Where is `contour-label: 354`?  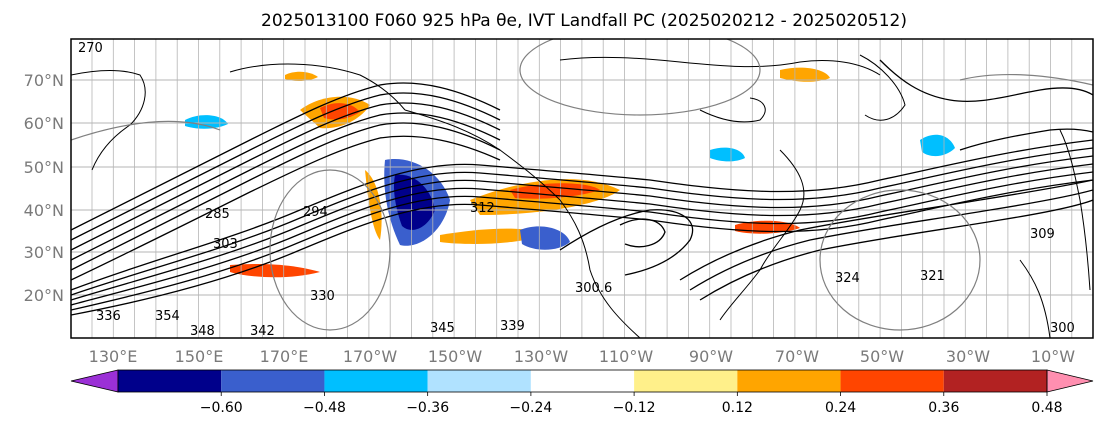
contour-label: 354 is located at coordinates (167, 316).